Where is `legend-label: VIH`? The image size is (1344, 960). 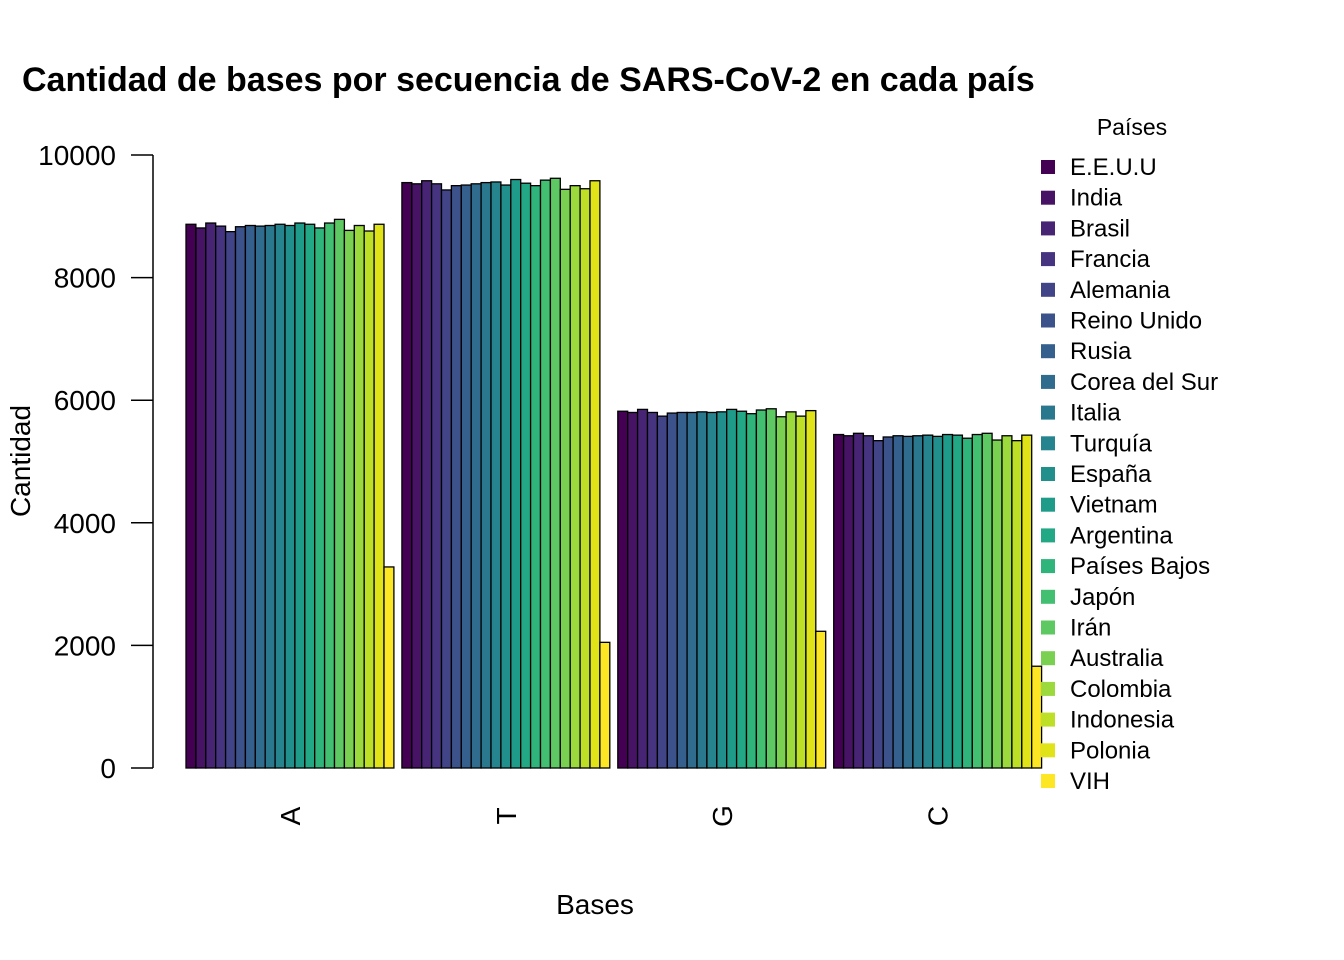
legend-label: VIH is located at coordinates (1090, 781).